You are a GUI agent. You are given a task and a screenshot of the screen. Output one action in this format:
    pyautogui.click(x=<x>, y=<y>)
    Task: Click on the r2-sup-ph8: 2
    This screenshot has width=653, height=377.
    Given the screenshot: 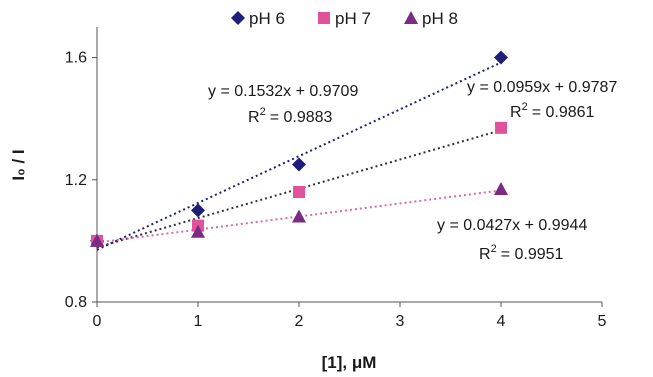 What is the action you would take?
    pyautogui.click(x=494, y=249)
    